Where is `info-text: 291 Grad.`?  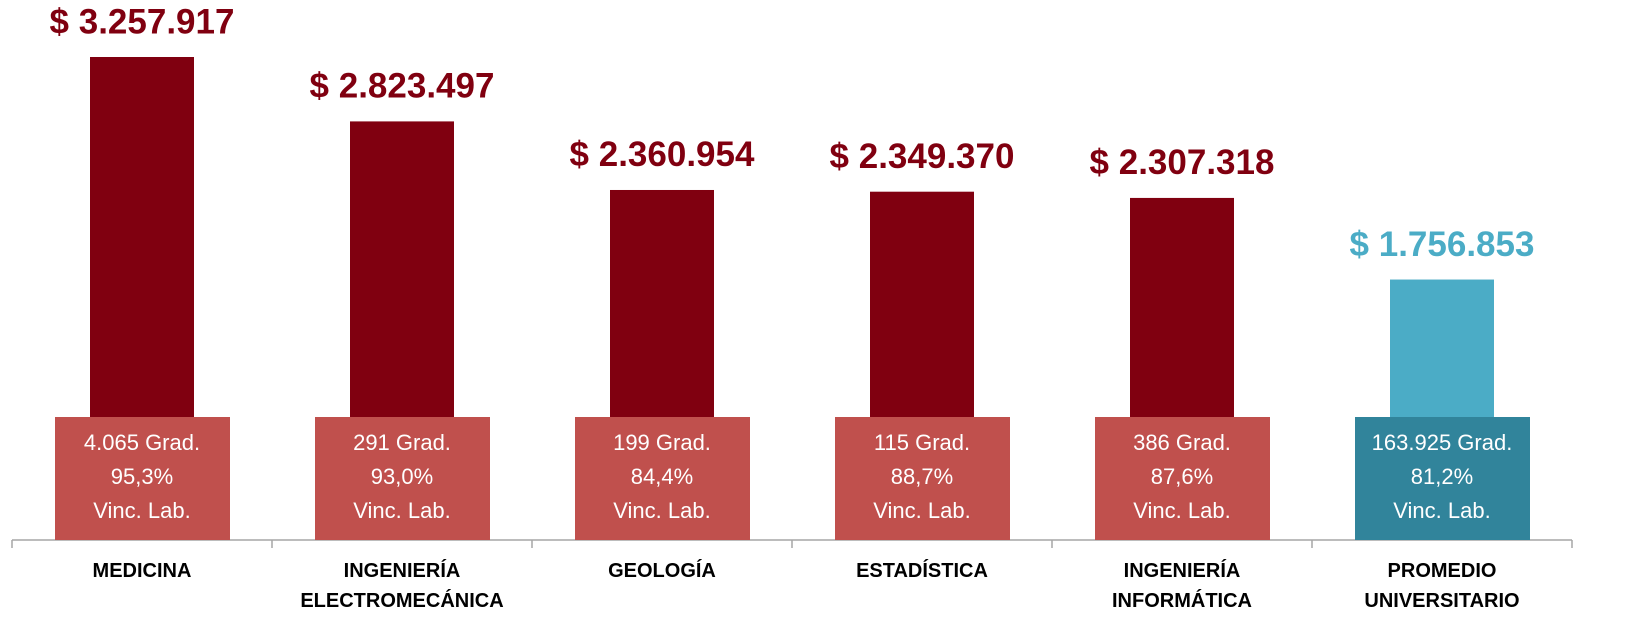
info-text: 291 Grad. is located at coordinates (402, 442).